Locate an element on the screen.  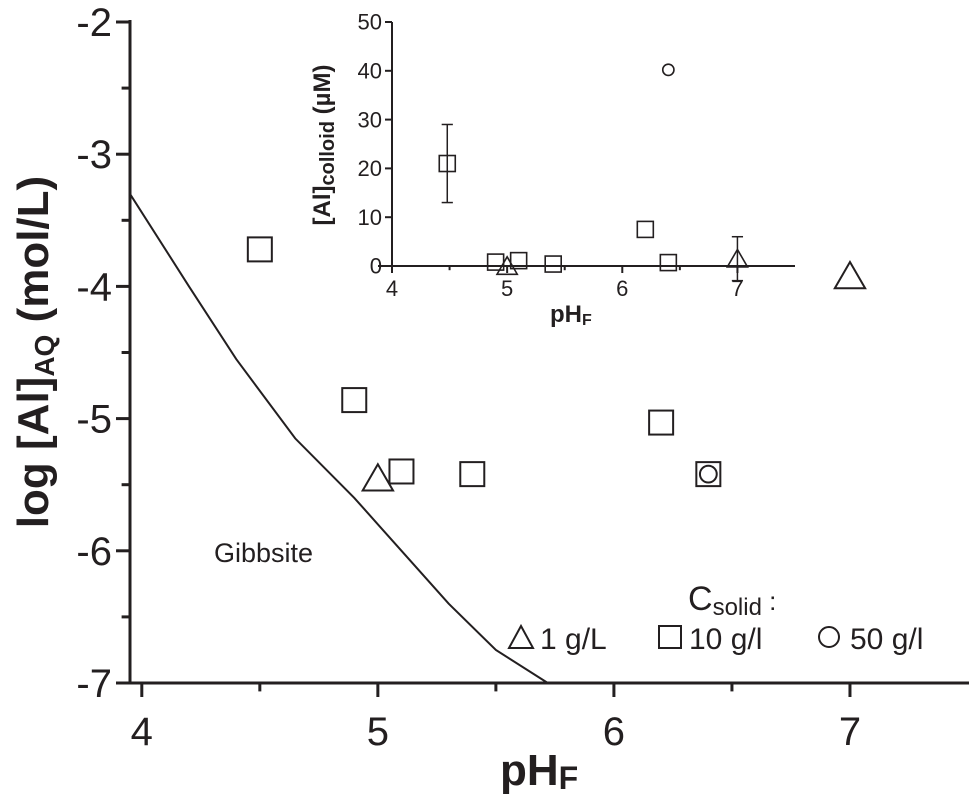
main-x-tick-label: 6 is located at coordinates (614, 732).